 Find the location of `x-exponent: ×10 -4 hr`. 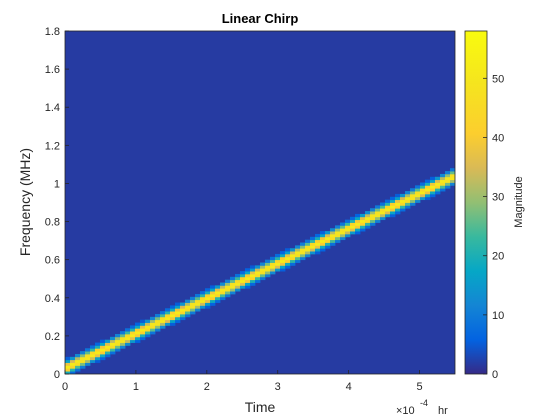

x-exponent: ×10 -4 hr is located at coordinates (422, 407).